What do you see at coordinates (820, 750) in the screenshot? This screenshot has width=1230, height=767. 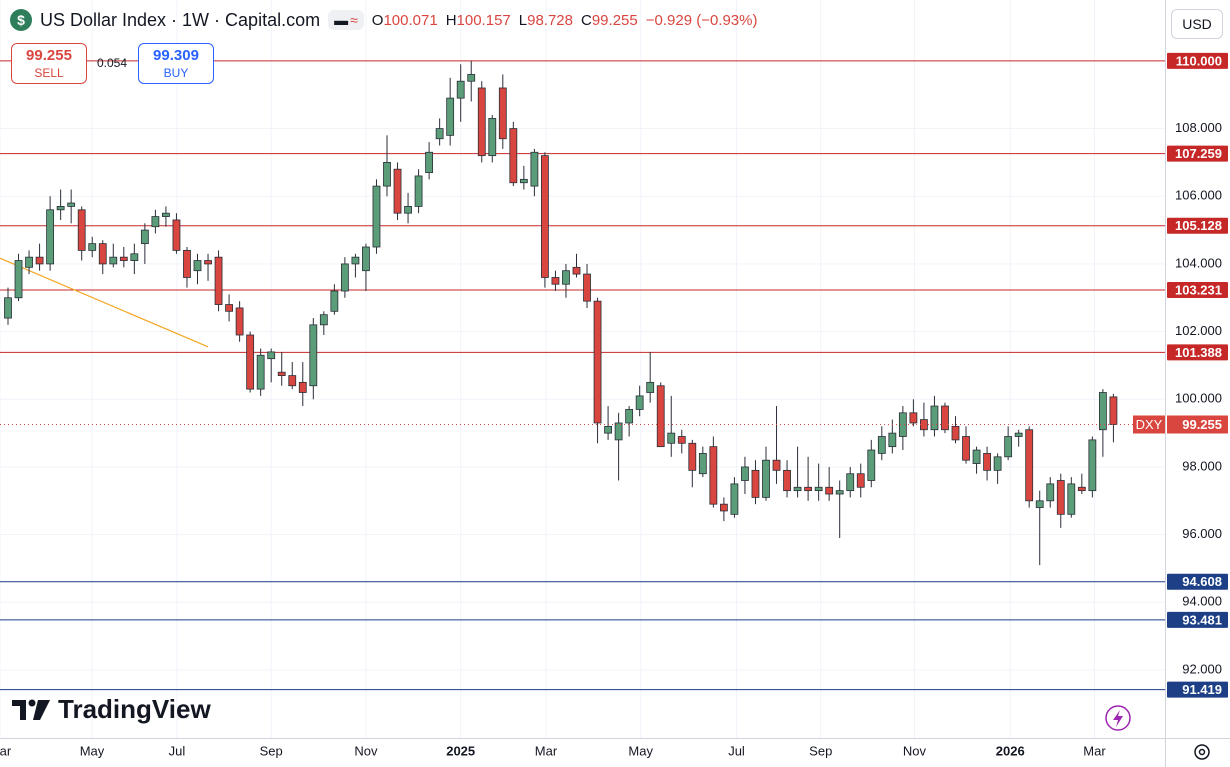 I see `x-tick-label: Sep` at bounding box center [820, 750].